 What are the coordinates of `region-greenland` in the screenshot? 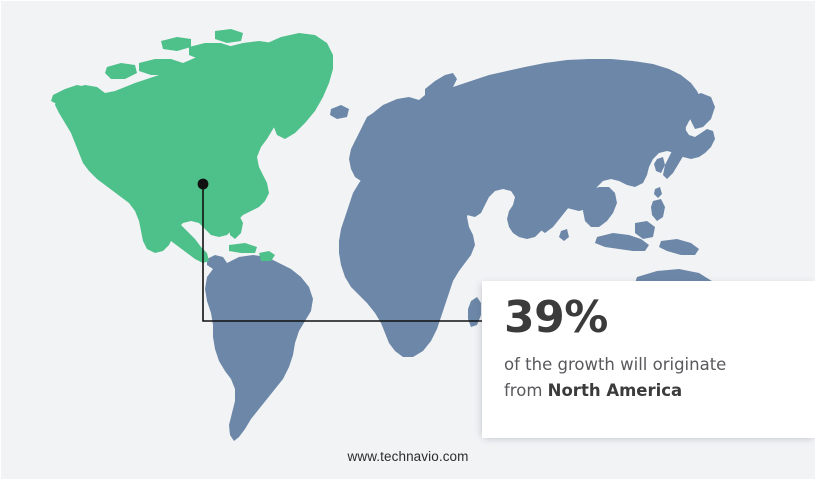 It's located at (295, 86).